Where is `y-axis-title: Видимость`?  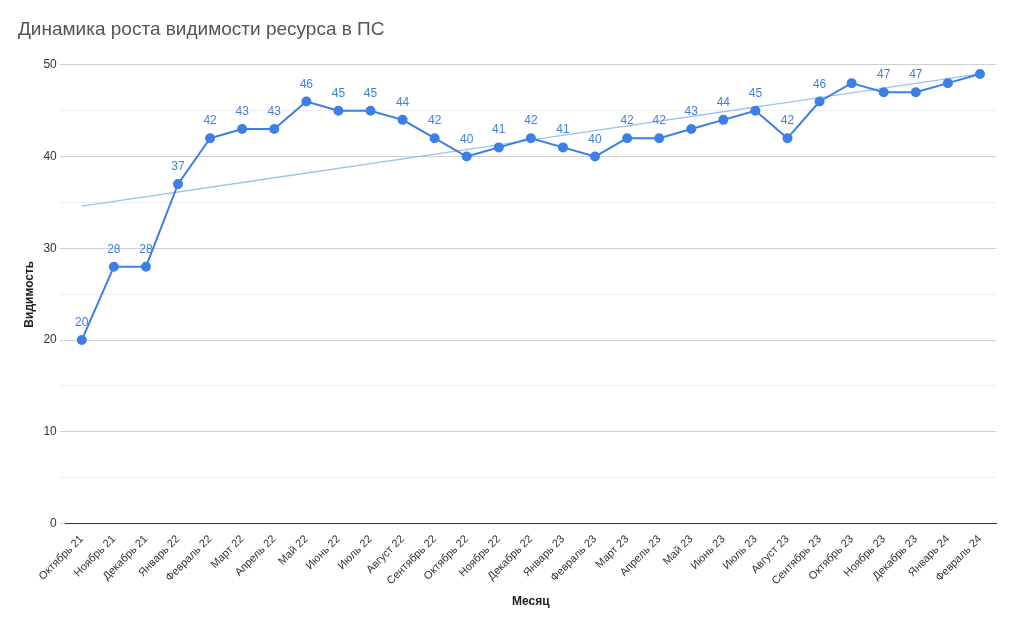
y-axis-title: Видимость is located at coordinates (28, 294).